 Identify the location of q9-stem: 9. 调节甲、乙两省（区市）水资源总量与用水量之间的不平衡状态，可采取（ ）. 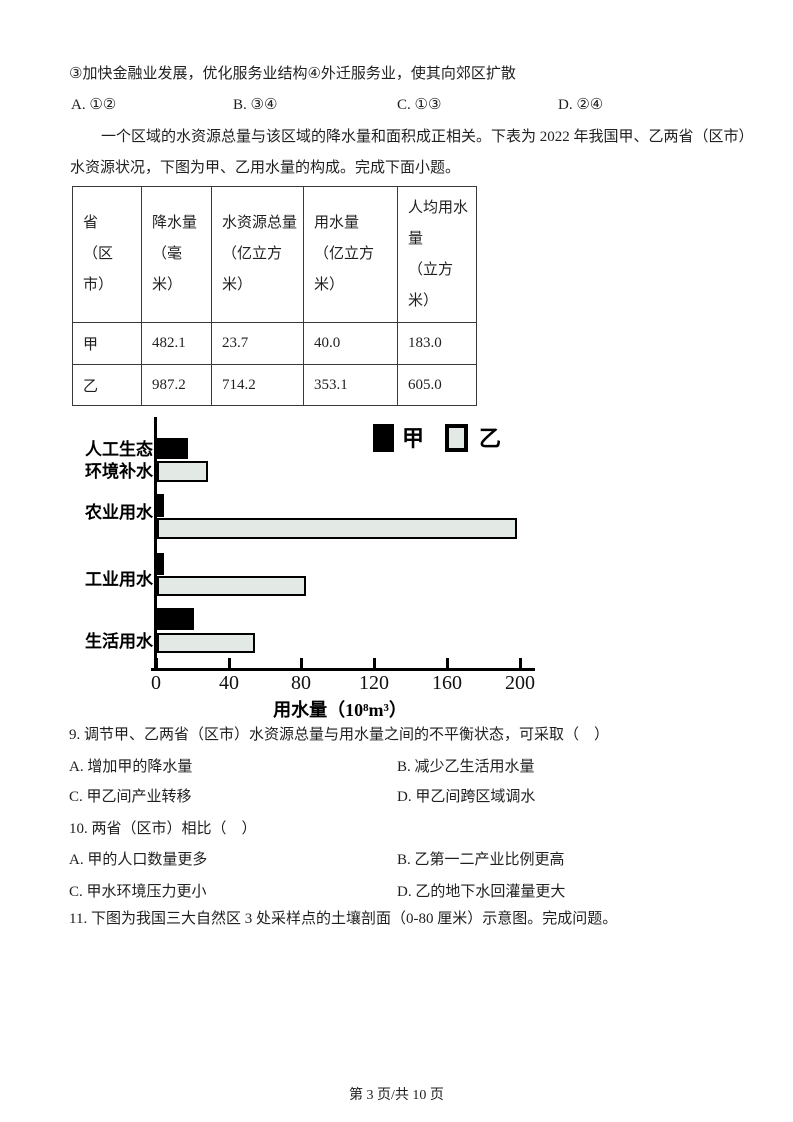
(339, 735).